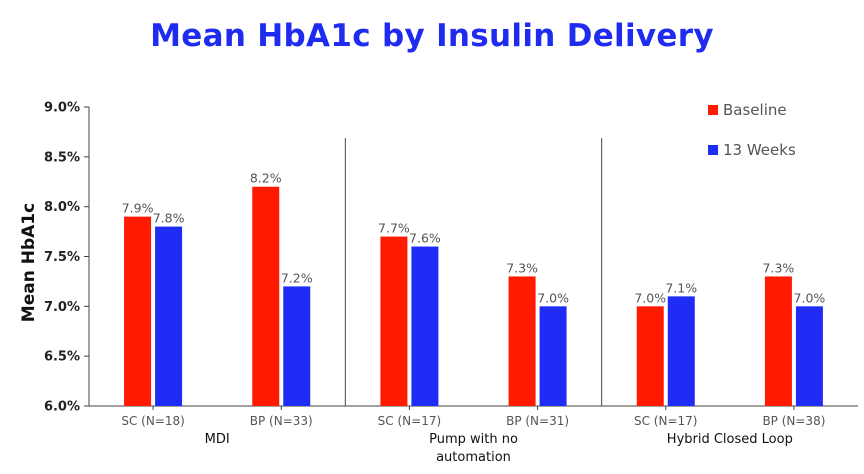 Image resolution: width=864 pixels, height=474 pixels. I want to click on legend-label: 13 Weeks, so click(759, 150).